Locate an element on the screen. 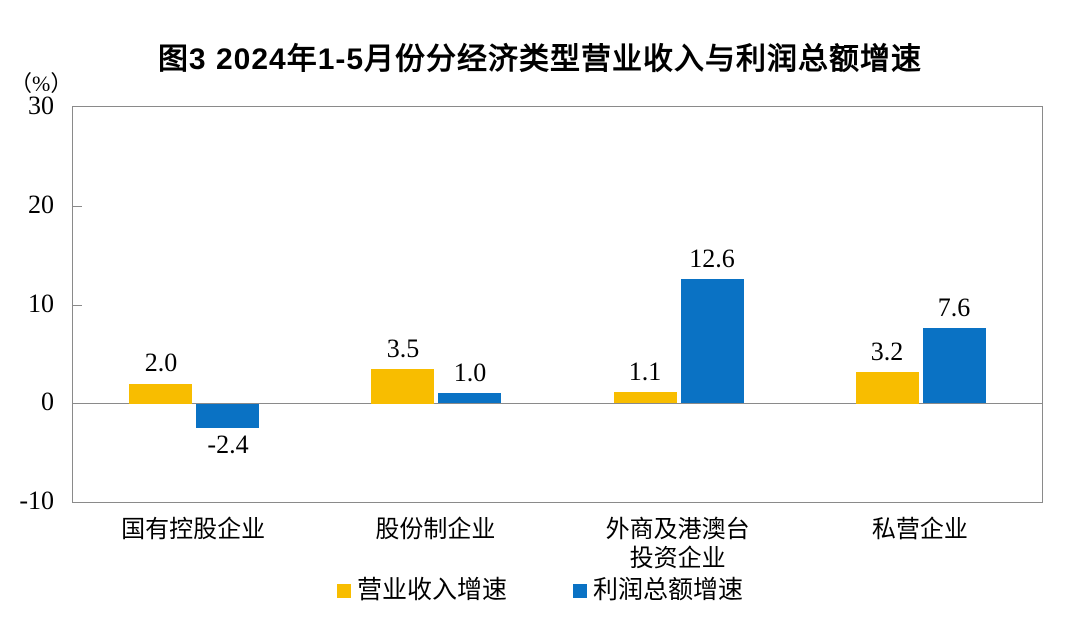  x-axis-category-labels: 国有控股企业 股份制企业 外商及港澳台 投资企业 私营企业 is located at coordinates (556, 545).